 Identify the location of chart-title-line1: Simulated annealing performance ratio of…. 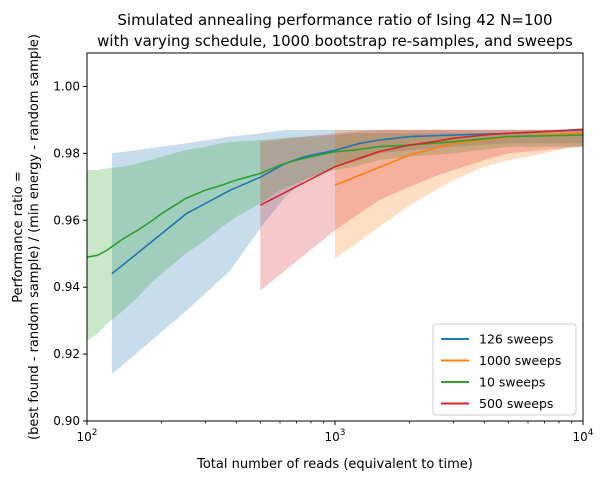
(334, 20).